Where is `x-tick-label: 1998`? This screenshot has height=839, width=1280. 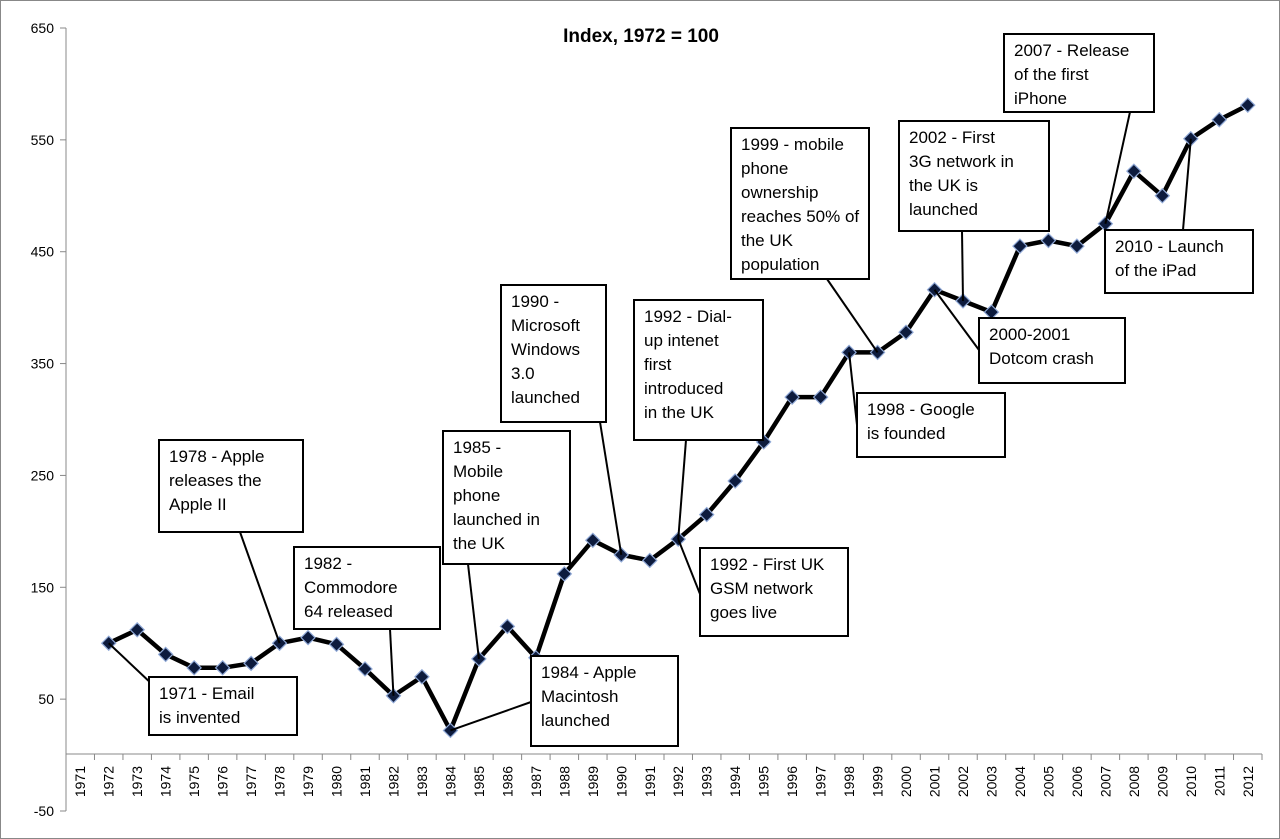 x-tick-label: 1998 is located at coordinates (849, 781).